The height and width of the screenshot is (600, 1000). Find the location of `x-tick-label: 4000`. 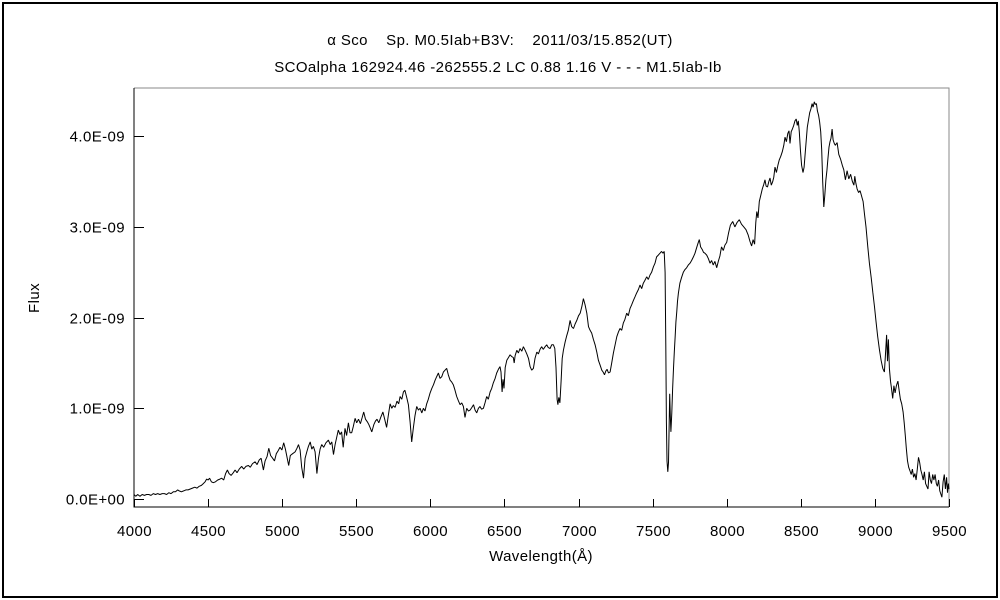

x-tick-label: 4000 is located at coordinates (134, 531).